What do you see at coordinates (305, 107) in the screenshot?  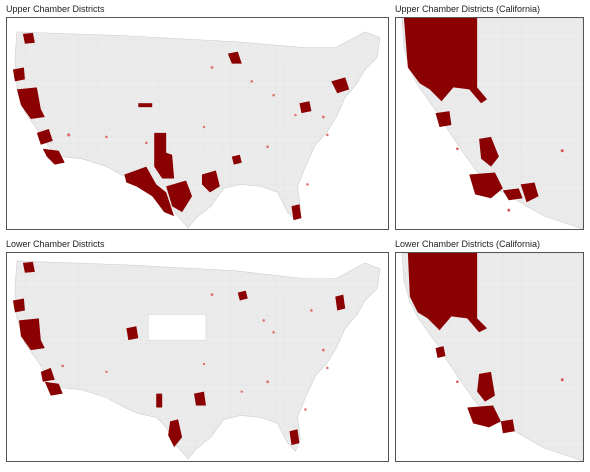 I see `district-michigan` at bounding box center [305, 107].